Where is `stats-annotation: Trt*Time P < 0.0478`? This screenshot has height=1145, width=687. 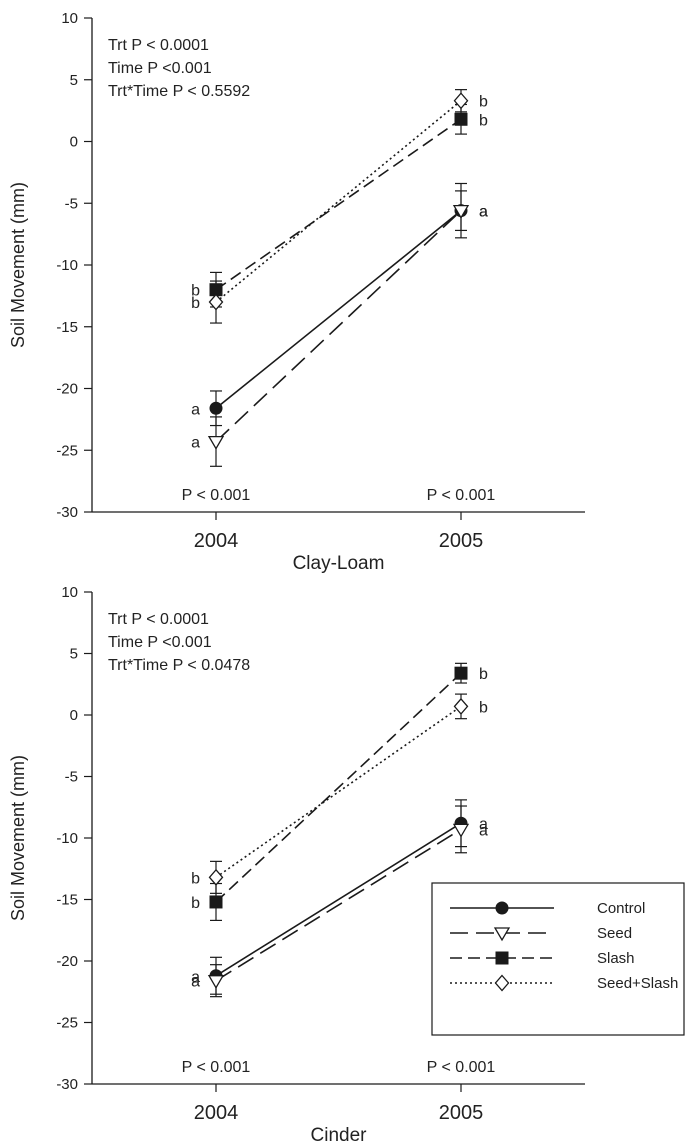 stats-annotation: Trt*Time P < 0.0478 is located at coordinates (179, 665).